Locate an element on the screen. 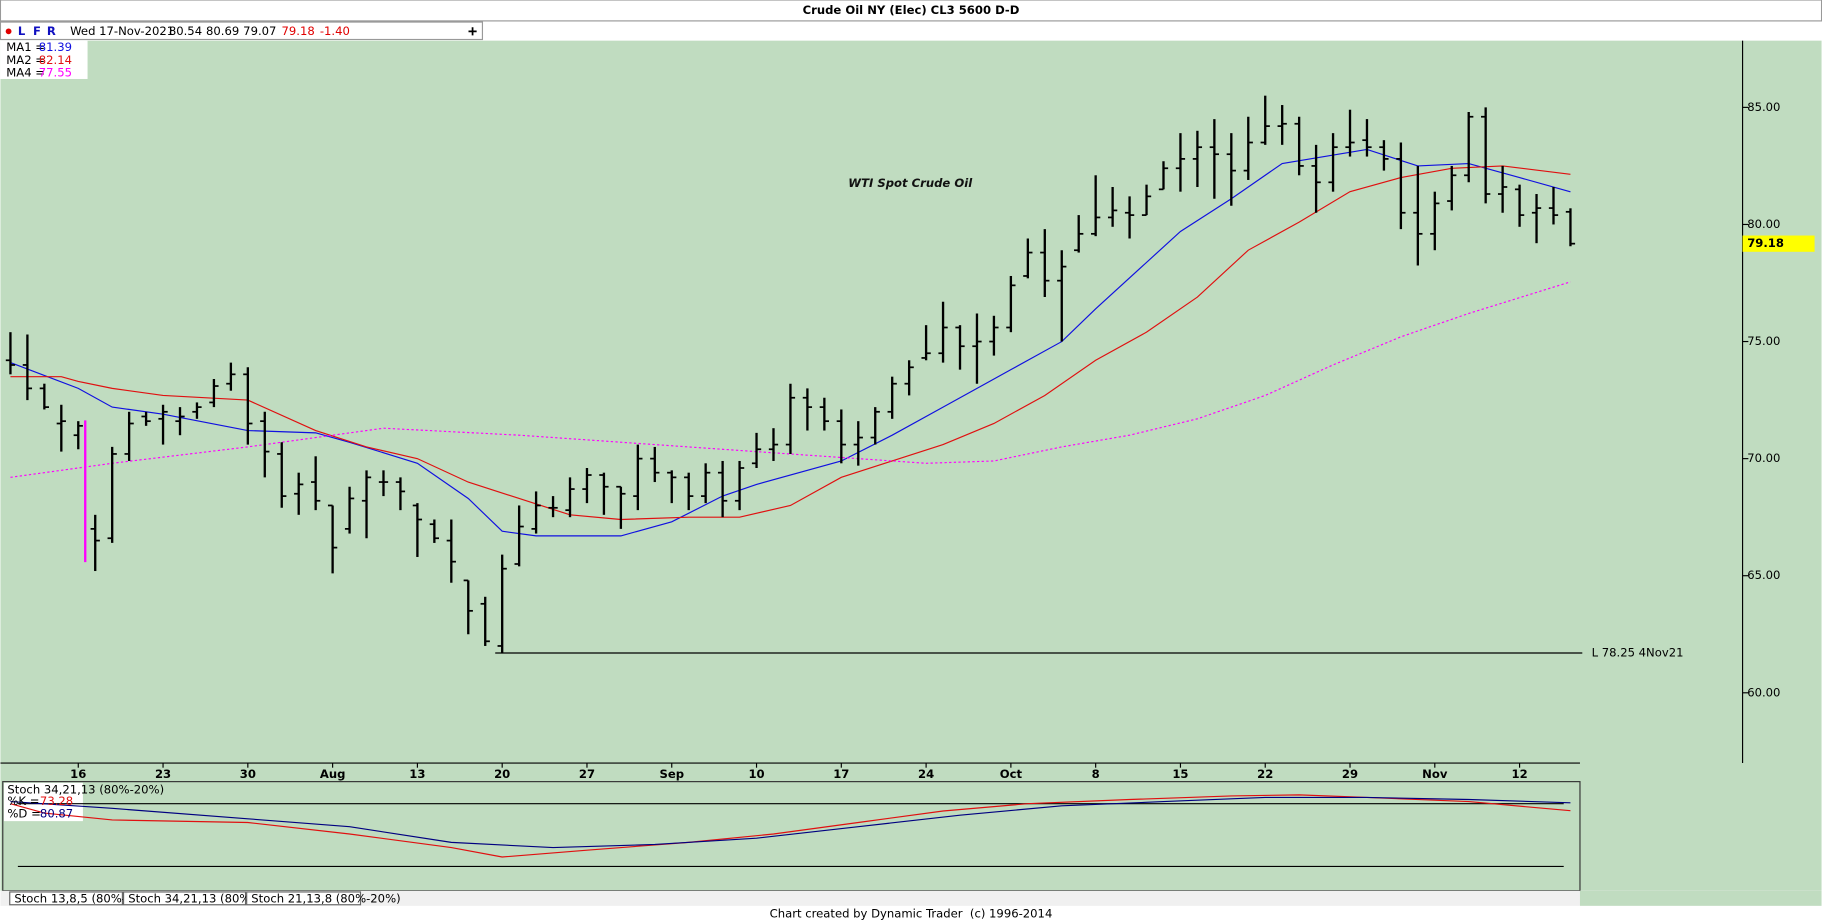 This screenshot has height=921, width=1822. legend-name: MA4 = is located at coordinates (25, 73).